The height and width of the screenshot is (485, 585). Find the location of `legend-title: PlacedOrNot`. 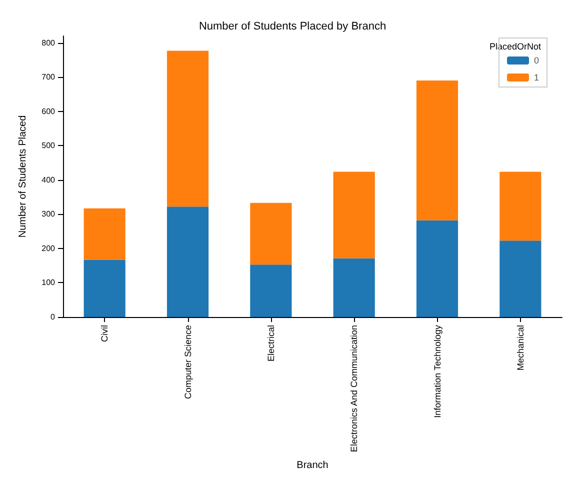

legend-title: PlacedOrNot is located at coordinates (515, 47).